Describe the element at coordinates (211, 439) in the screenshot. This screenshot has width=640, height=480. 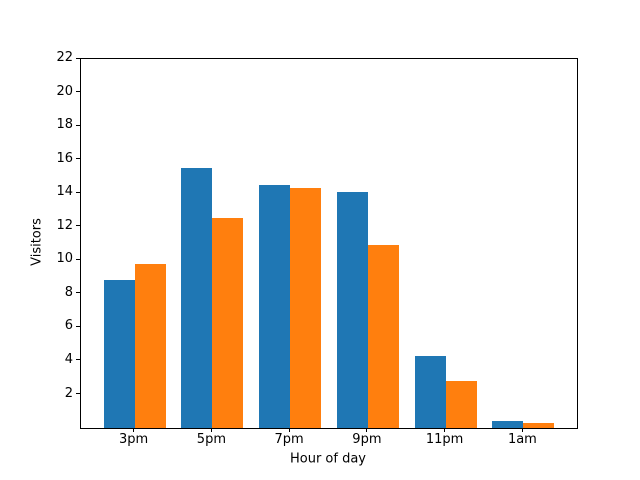
I see `x-tick-label-5pm: 5pm` at that location.